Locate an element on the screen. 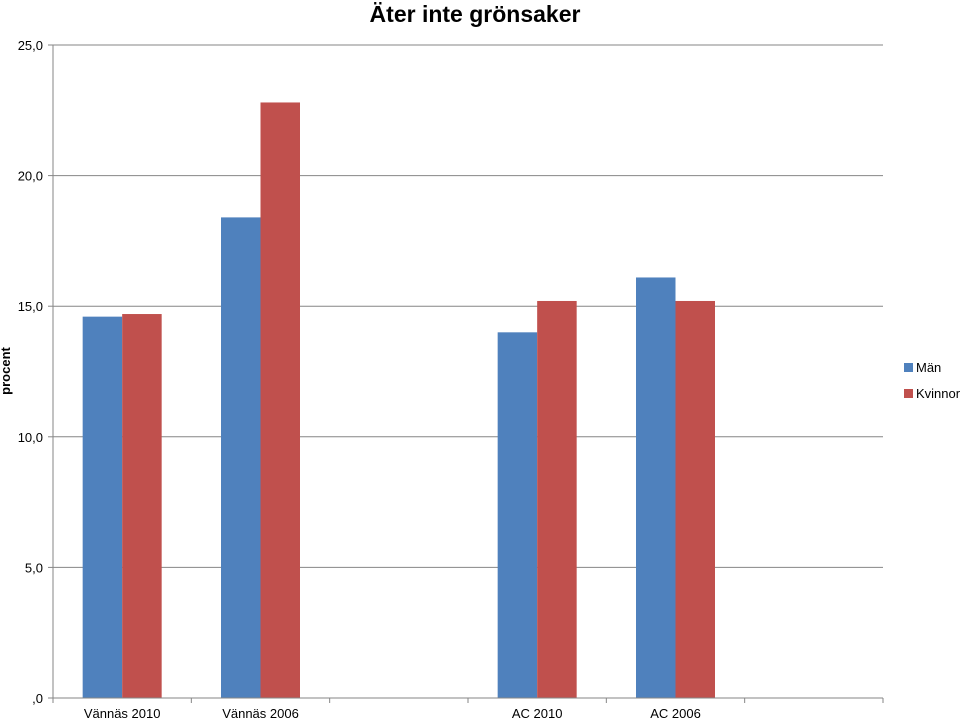  x-tick-label: AC 2010 is located at coordinates (537, 713).